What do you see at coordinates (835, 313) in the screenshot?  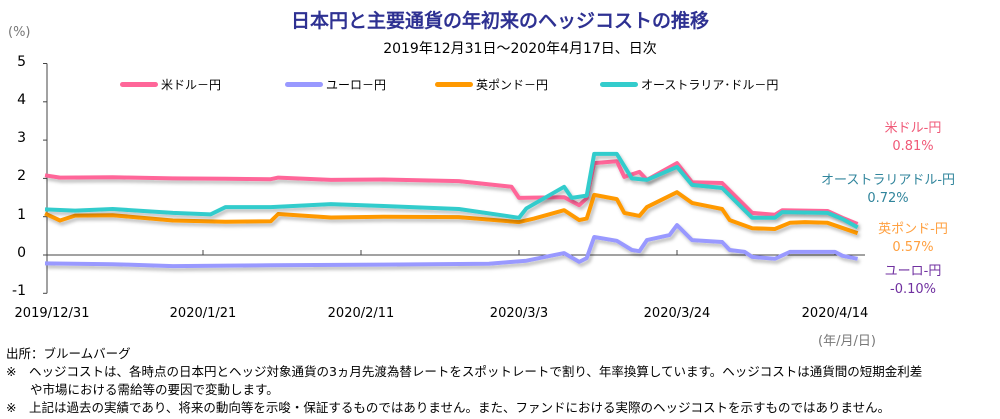 I see `x-tick-label: 2020/4/14` at bounding box center [835, 313].